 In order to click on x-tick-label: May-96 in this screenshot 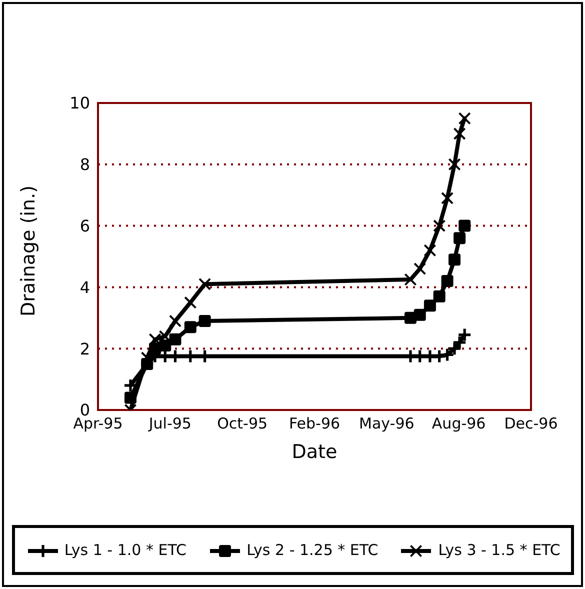, I will do `click(386, 423)`.